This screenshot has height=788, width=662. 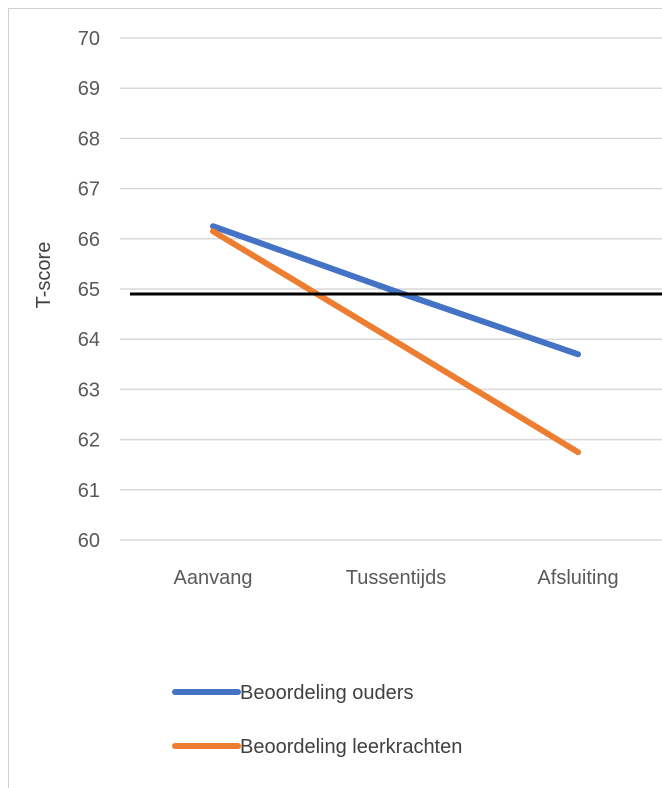 I want to click on legend-label-1: Beoordeling ouders, so click(x=326, y=693).